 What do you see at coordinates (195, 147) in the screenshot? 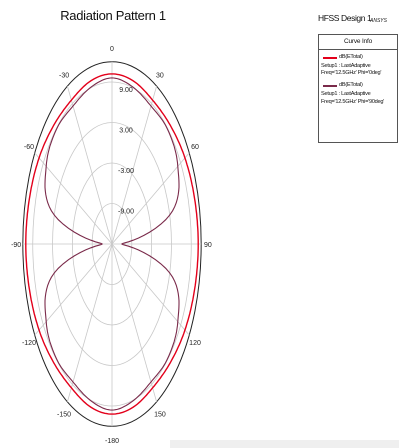
I see `angle-tick-label: 60` at bounding box center [195, 147].